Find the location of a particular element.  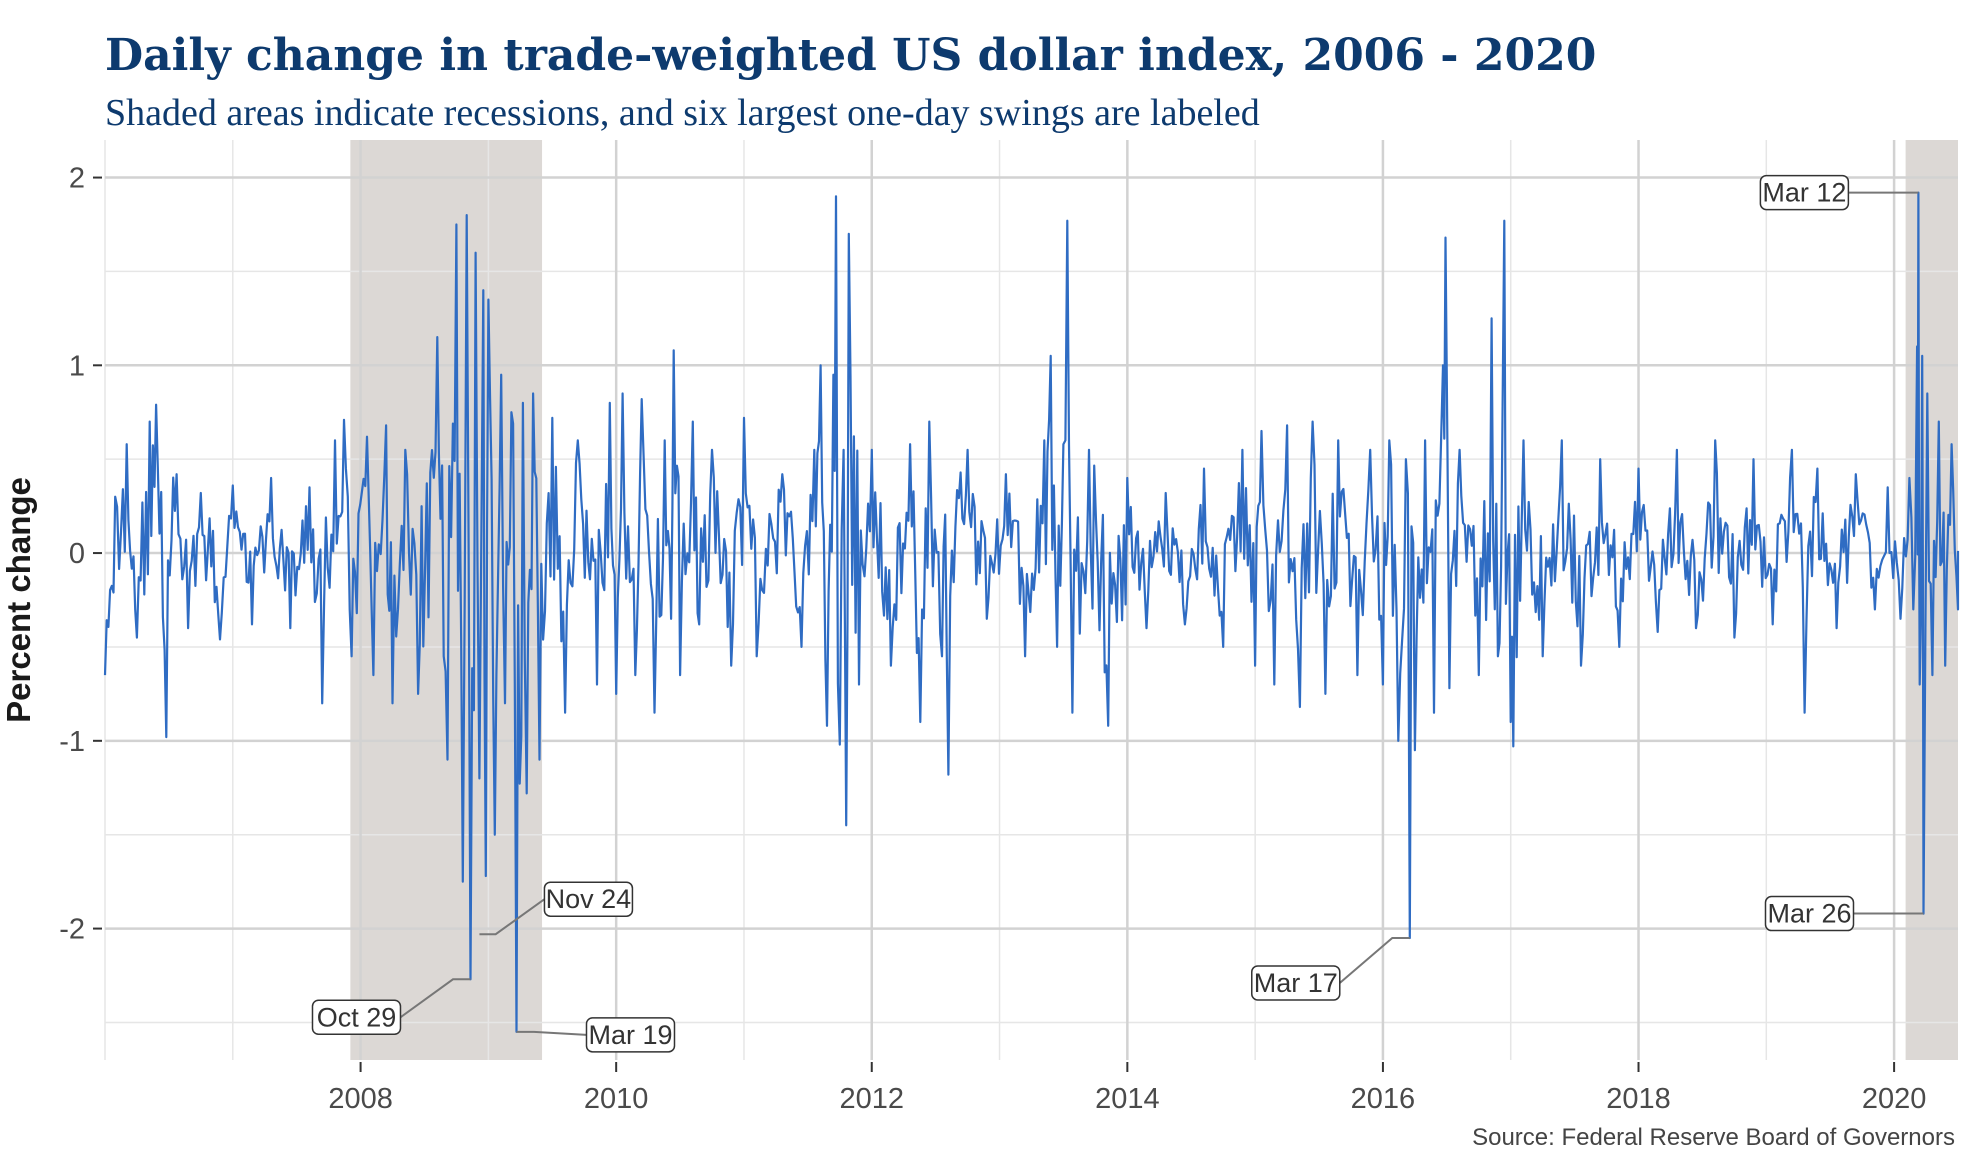

x-tick-label: 2014 is located at coordinates (1127, 1099).